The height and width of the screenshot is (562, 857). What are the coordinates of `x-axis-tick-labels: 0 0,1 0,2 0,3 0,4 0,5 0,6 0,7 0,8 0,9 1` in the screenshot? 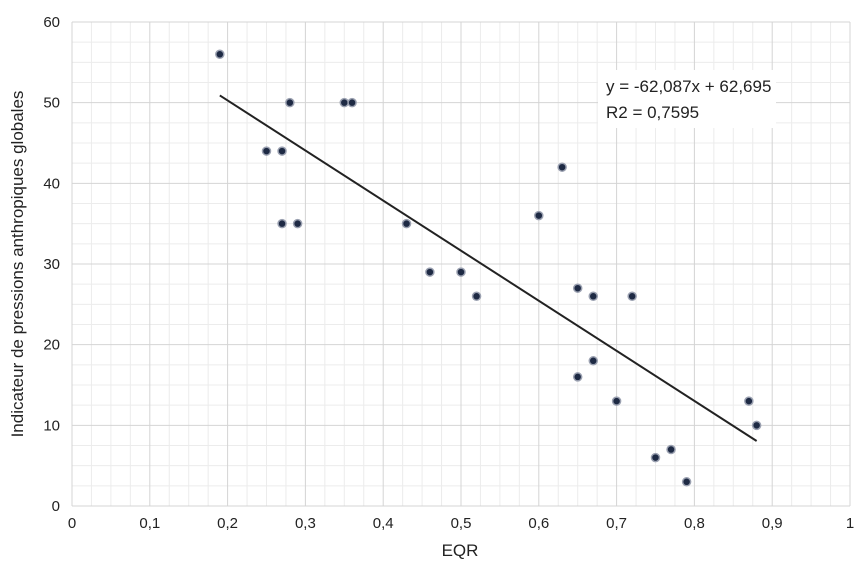 It's located at (461, 523).